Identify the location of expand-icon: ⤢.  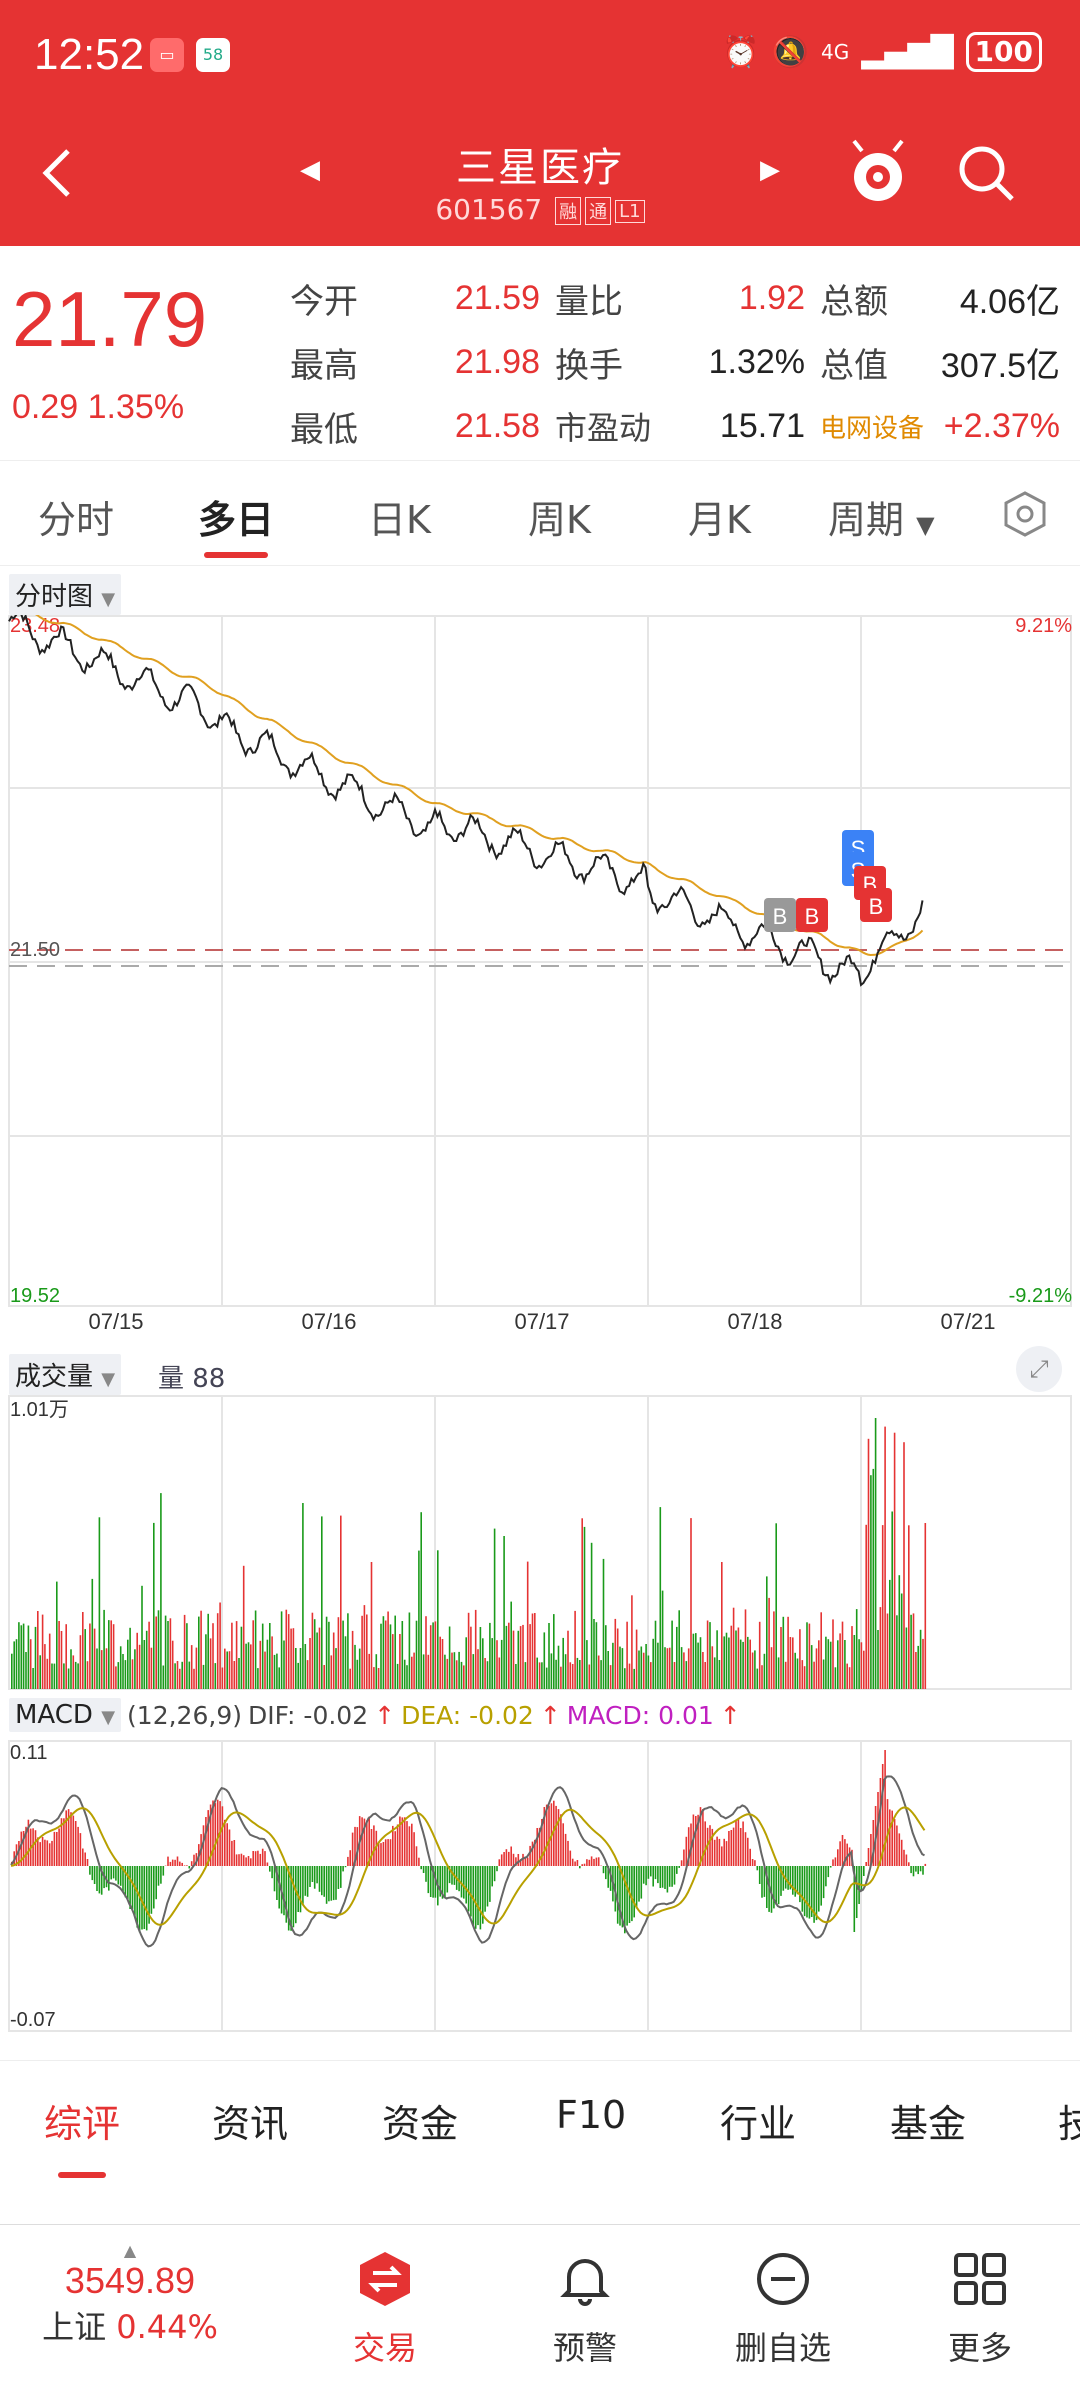
(1039, 1369).